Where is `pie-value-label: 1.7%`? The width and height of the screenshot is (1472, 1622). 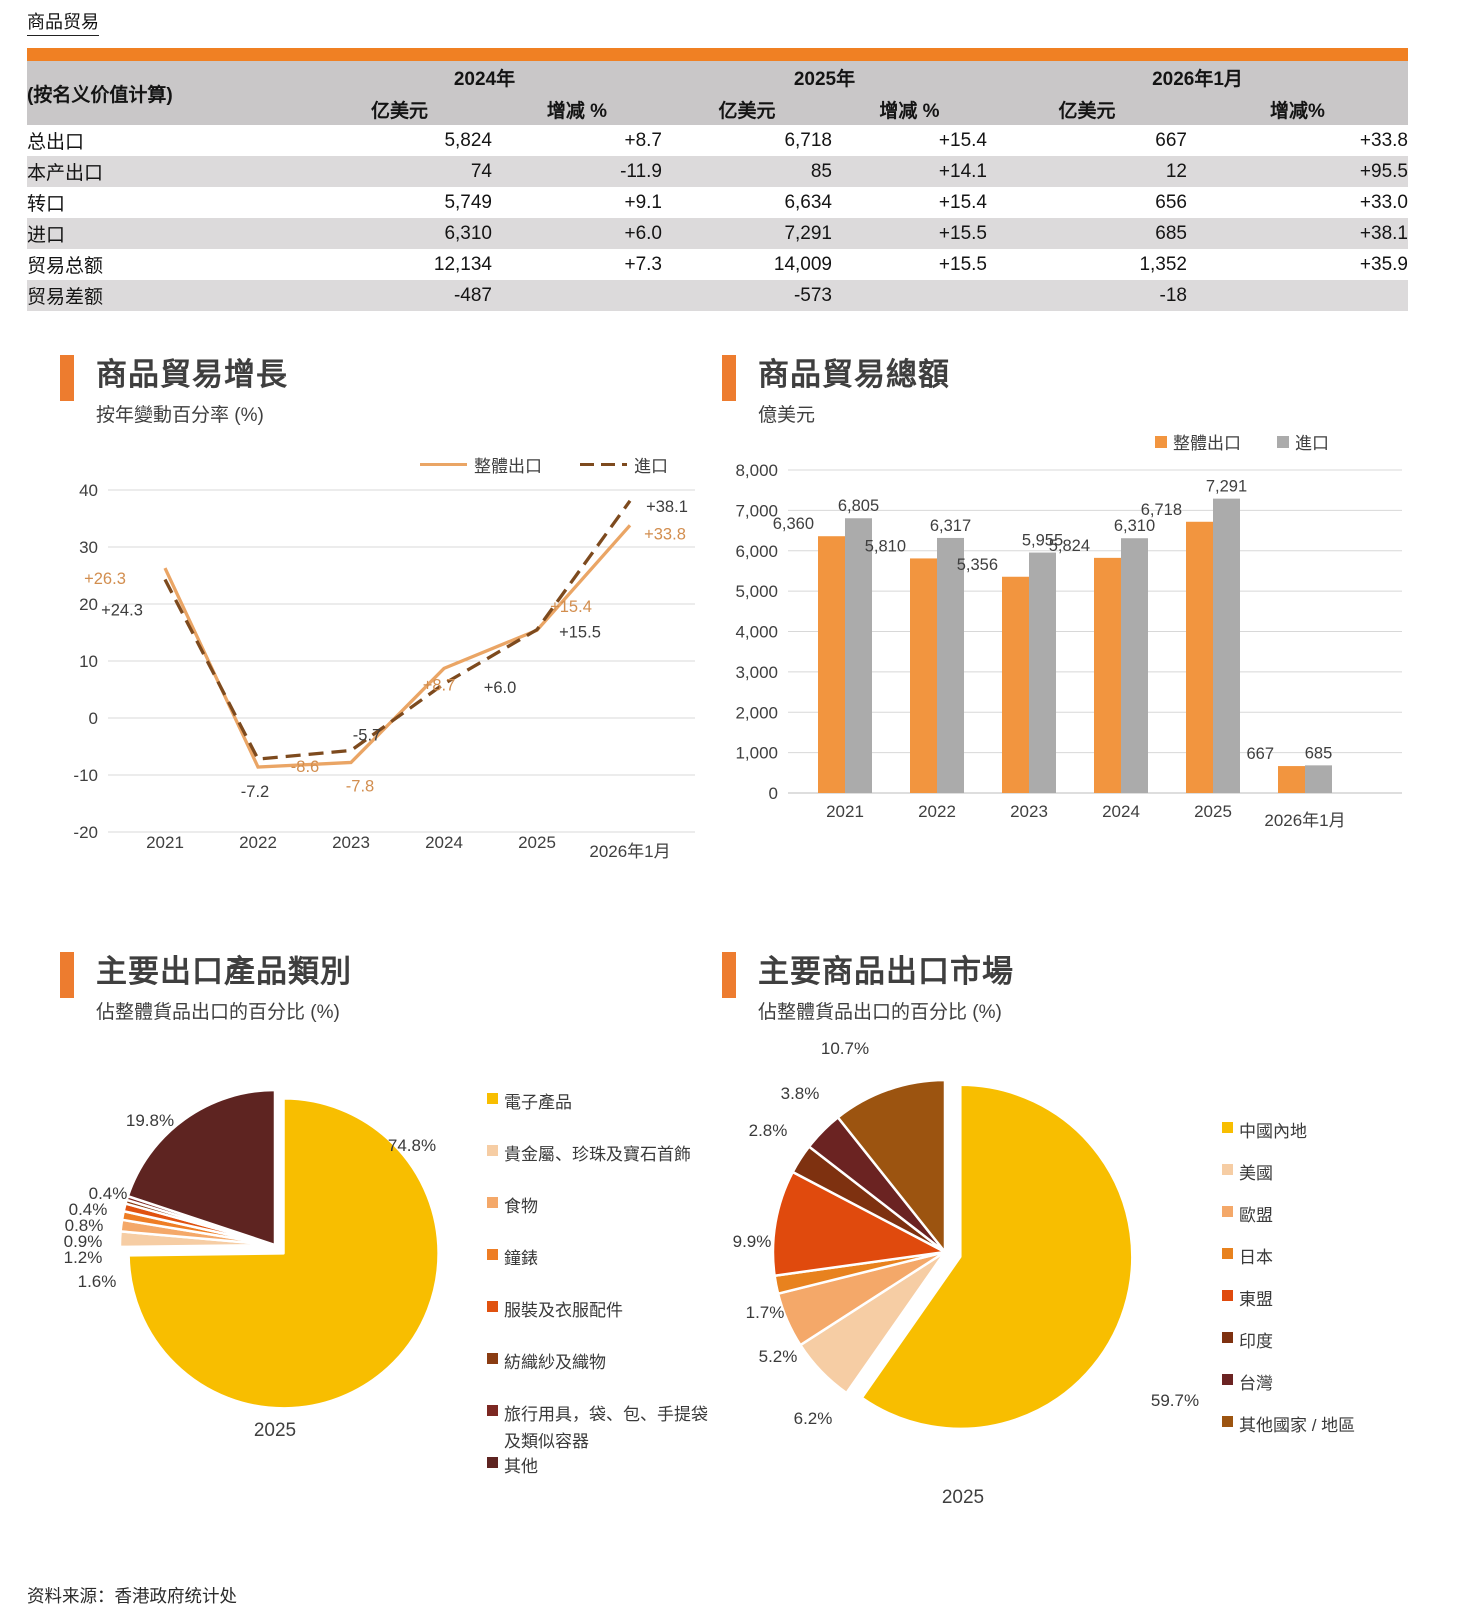
pie-value-label: 1.7% is located at coordinates (765, 1312).